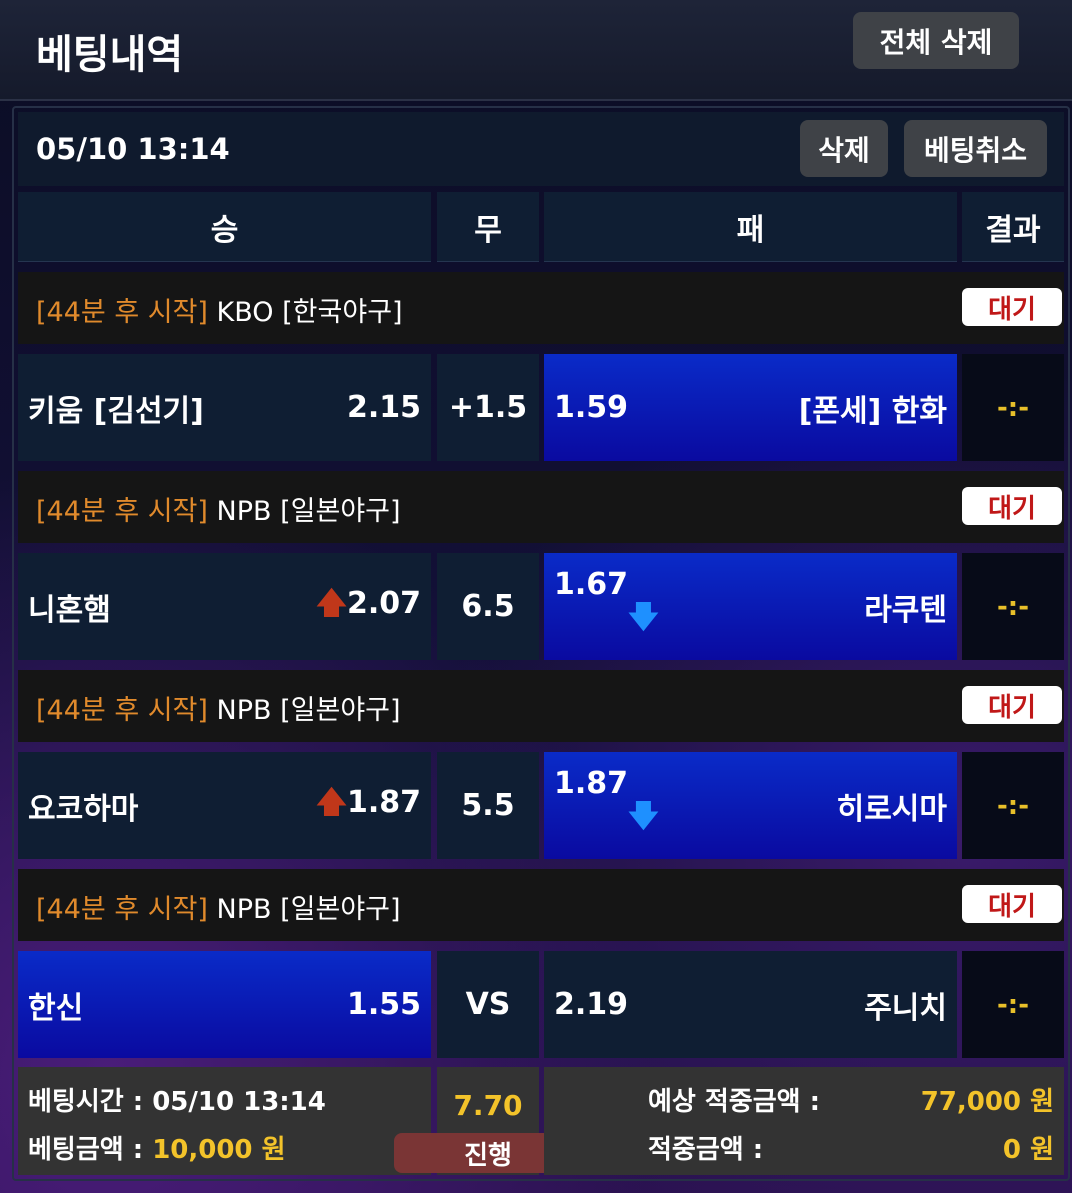 The width and height of the screenshot is (1072, 1193). I want to click on home-pick: 요코하마 🡅1.87, so click(224, 805).